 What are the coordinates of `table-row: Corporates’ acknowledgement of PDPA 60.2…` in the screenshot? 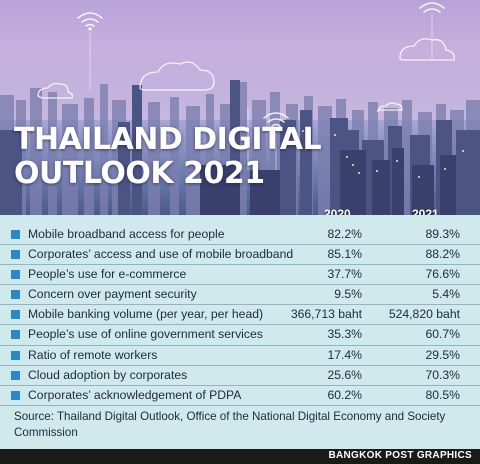 It's located at (240, 396).